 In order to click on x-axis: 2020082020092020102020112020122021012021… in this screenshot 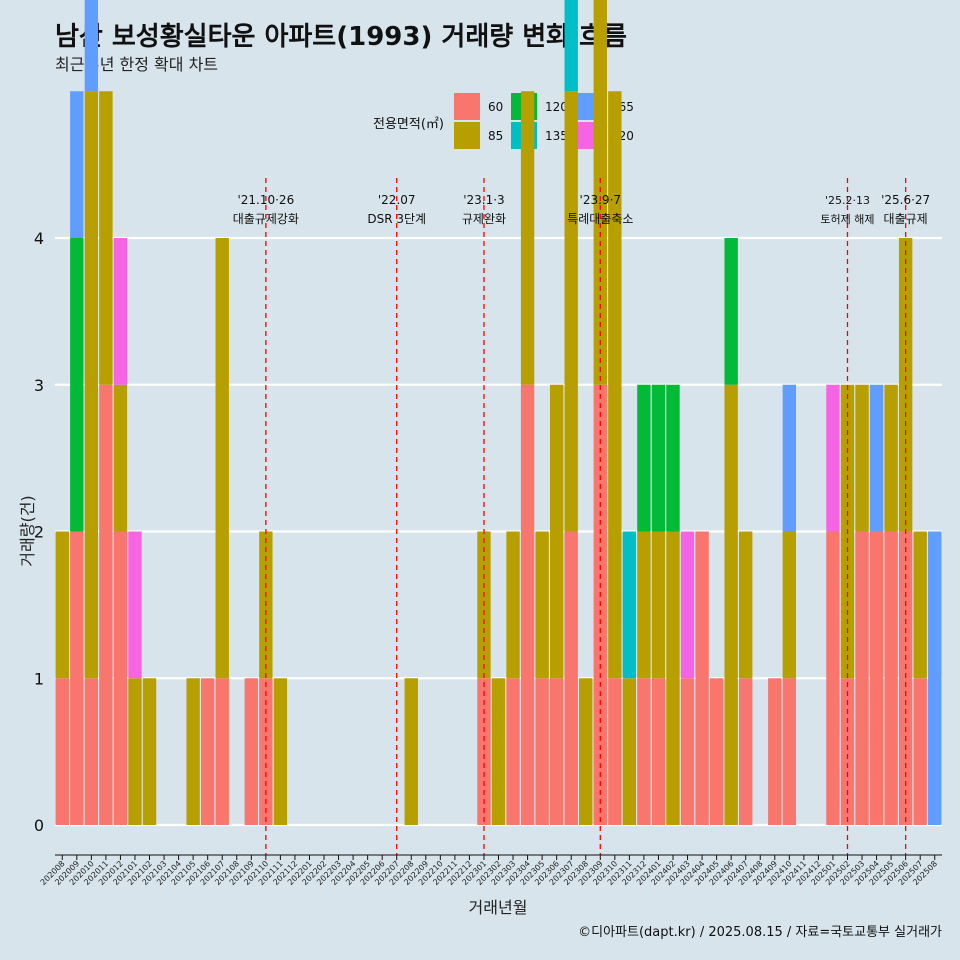, I will do `click(490, 870)`.